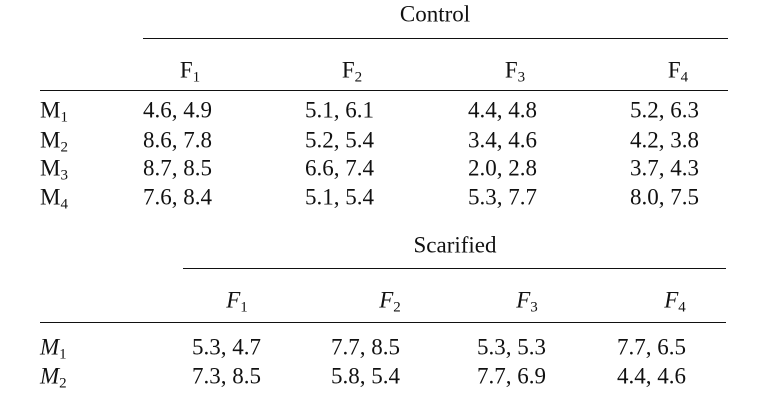  Describe the element at coordinates (435, 14) in the screenshot. I see `table-title: Control` at that location.